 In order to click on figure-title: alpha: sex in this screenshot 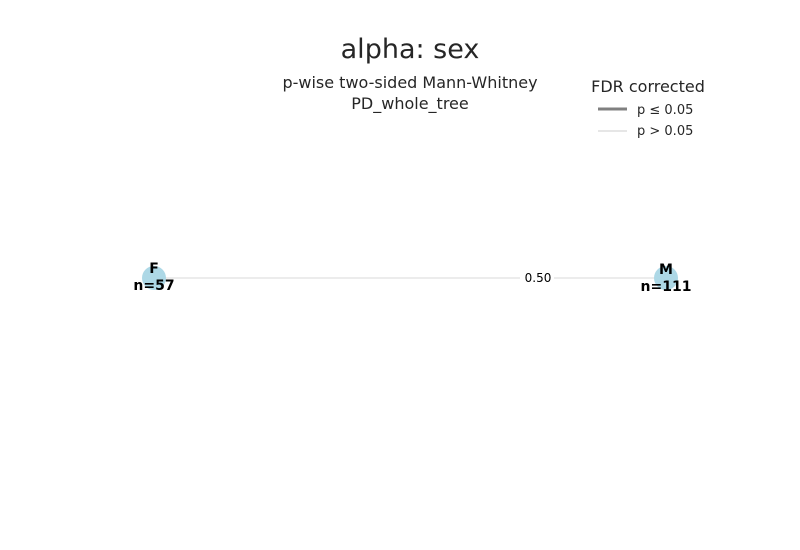, I will do `click(410, 49)`.